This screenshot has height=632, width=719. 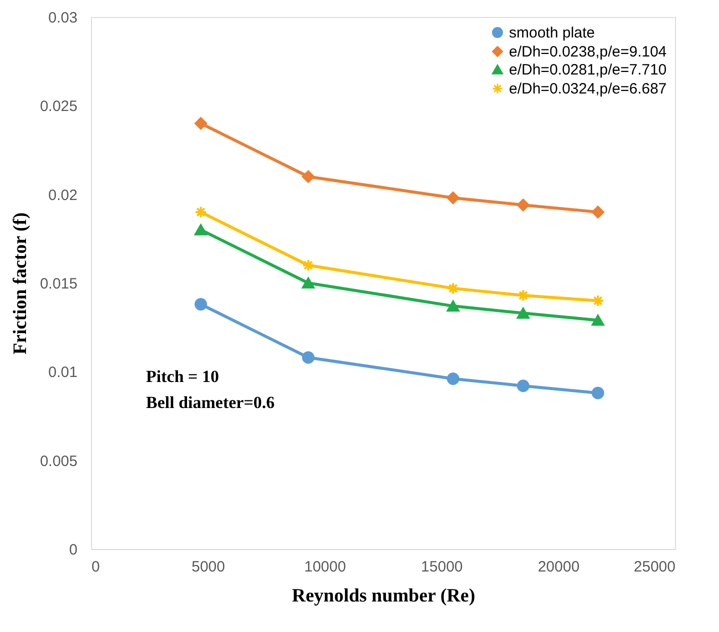 What do you see at coordinates (59, 107) in the screenshot?
I see `y-tick-label: 0.025` at bounding box center [59, 107].